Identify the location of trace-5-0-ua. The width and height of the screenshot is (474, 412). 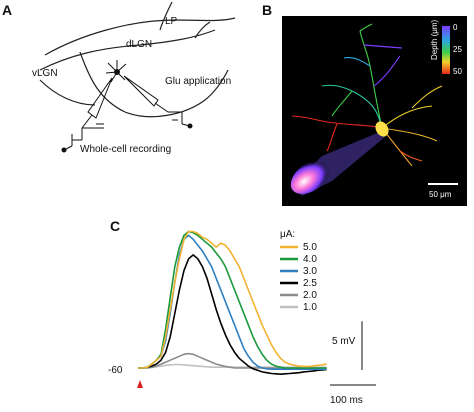
(232, 299).